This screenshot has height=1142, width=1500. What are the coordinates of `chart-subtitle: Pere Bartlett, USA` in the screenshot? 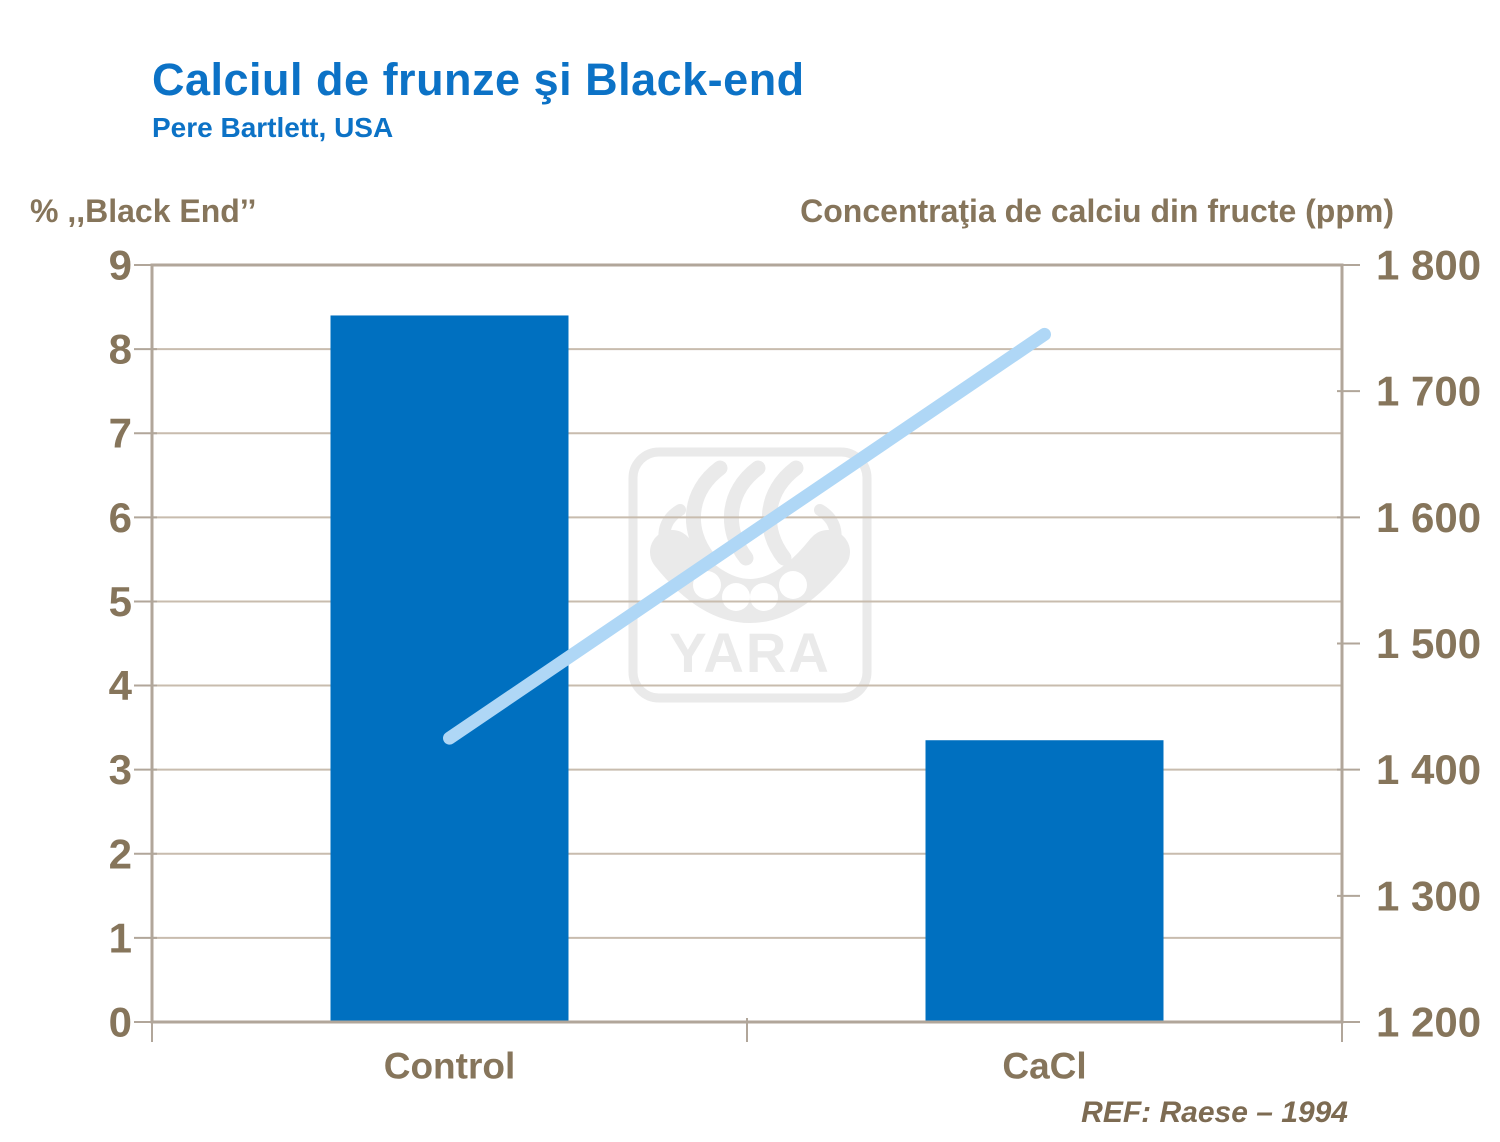 It's located at (273, 127).